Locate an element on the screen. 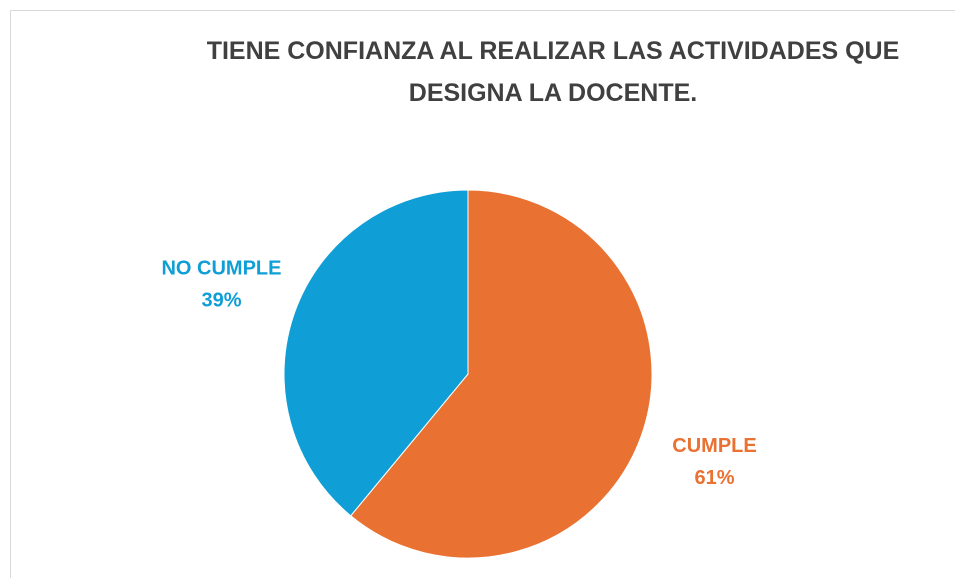 Image resolution: width=955 pixels, height=578 pixels. slice-value-label: 39% is located at coordinates (221, 301).